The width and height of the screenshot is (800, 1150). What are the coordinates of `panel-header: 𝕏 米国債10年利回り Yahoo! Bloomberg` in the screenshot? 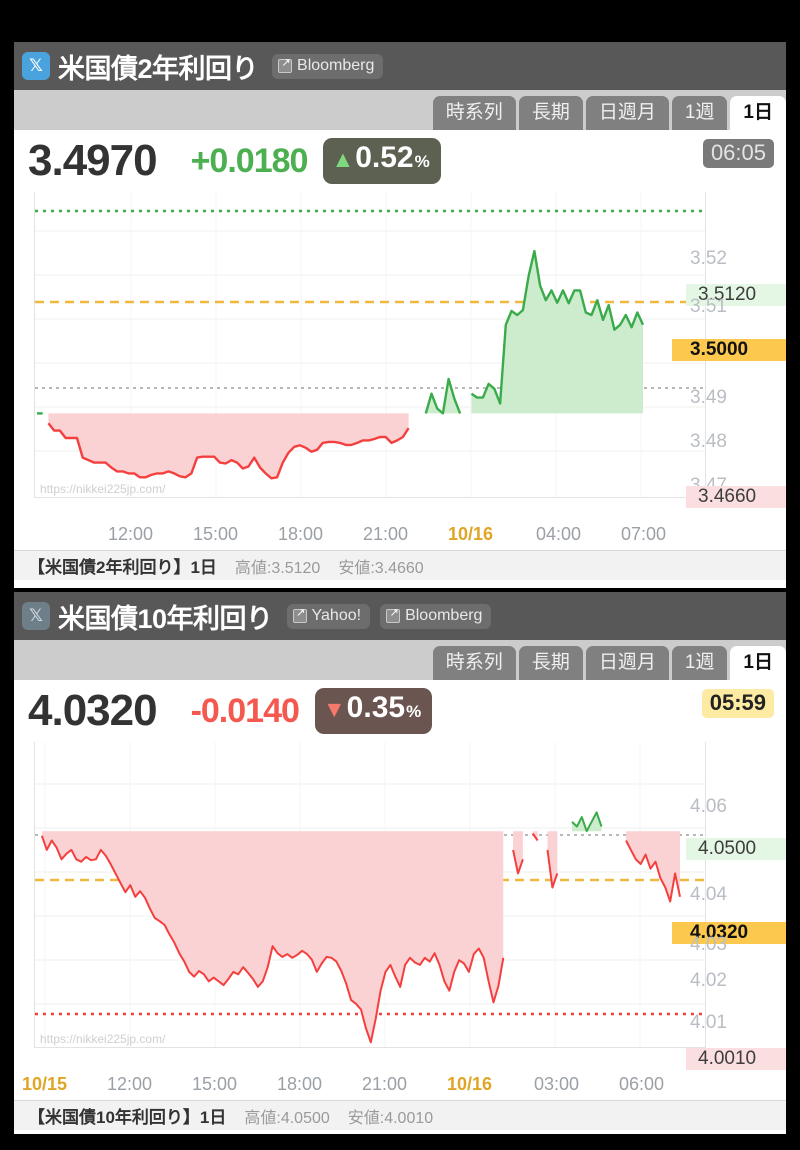 It's located at (400, 616).